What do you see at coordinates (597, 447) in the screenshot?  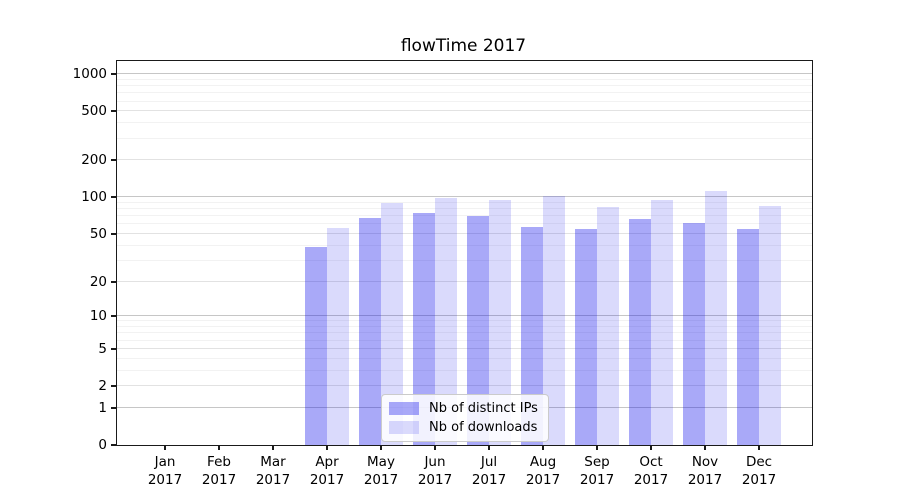 I see `x-tick-sep` at bounding box center [597, 447].